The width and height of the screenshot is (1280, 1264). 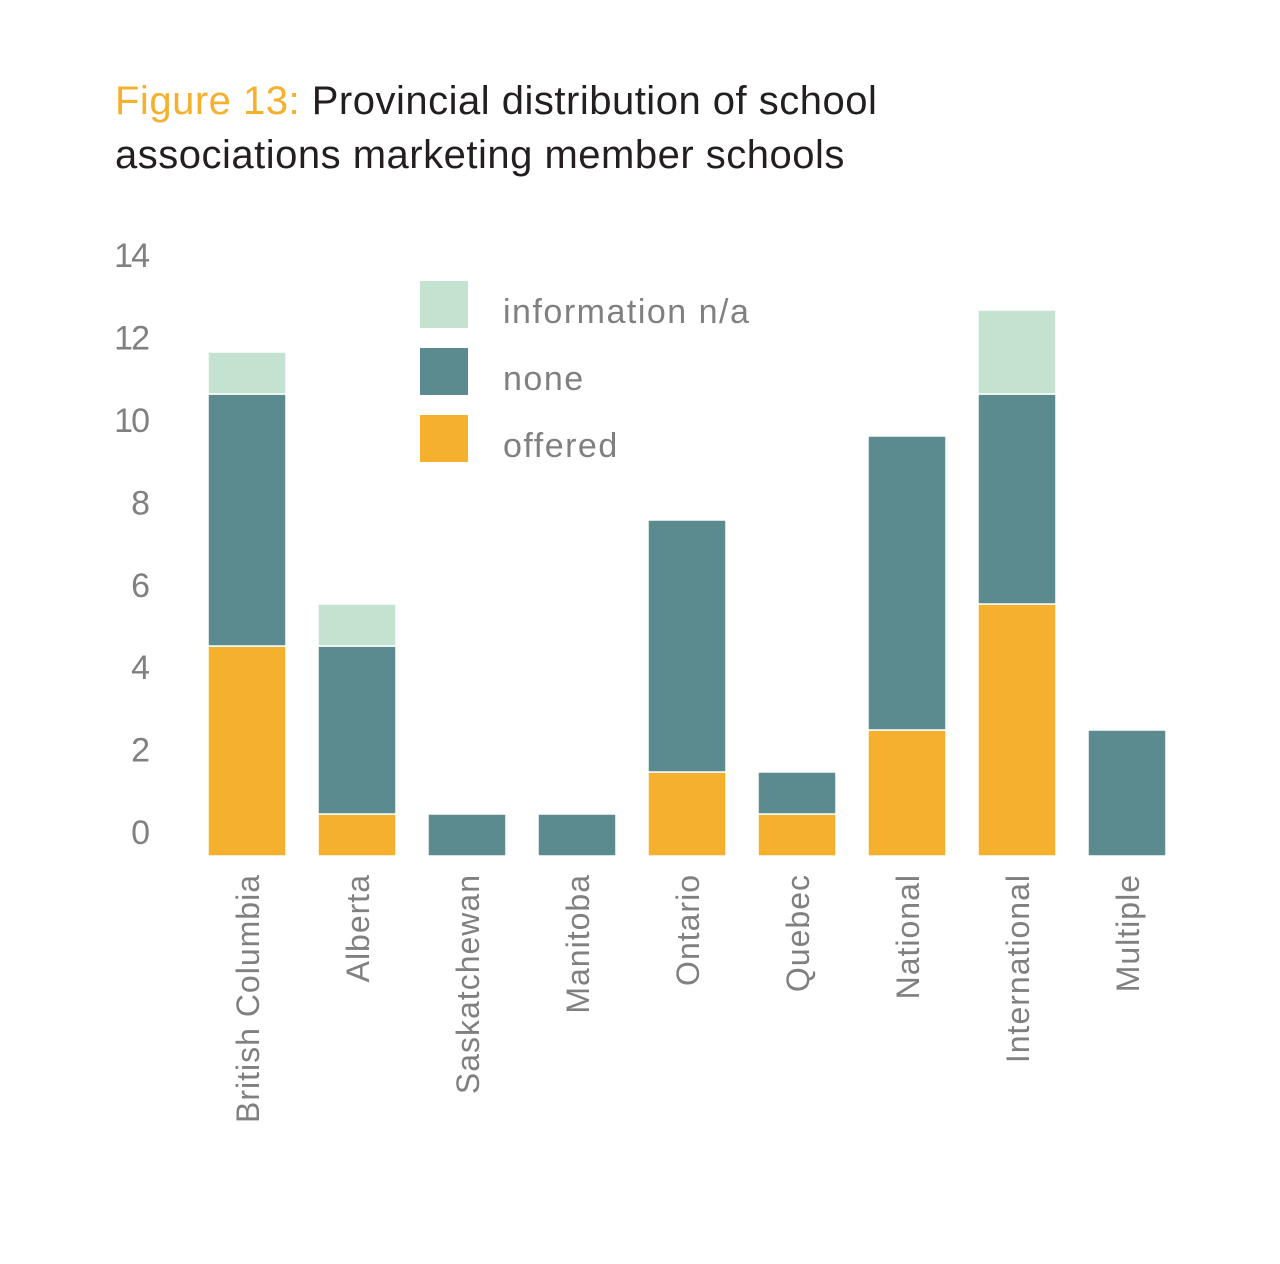 What do you see at coordinates (544, 379) in the screenshot?
I see `legend-label: none` at bounding box center [544, 379].